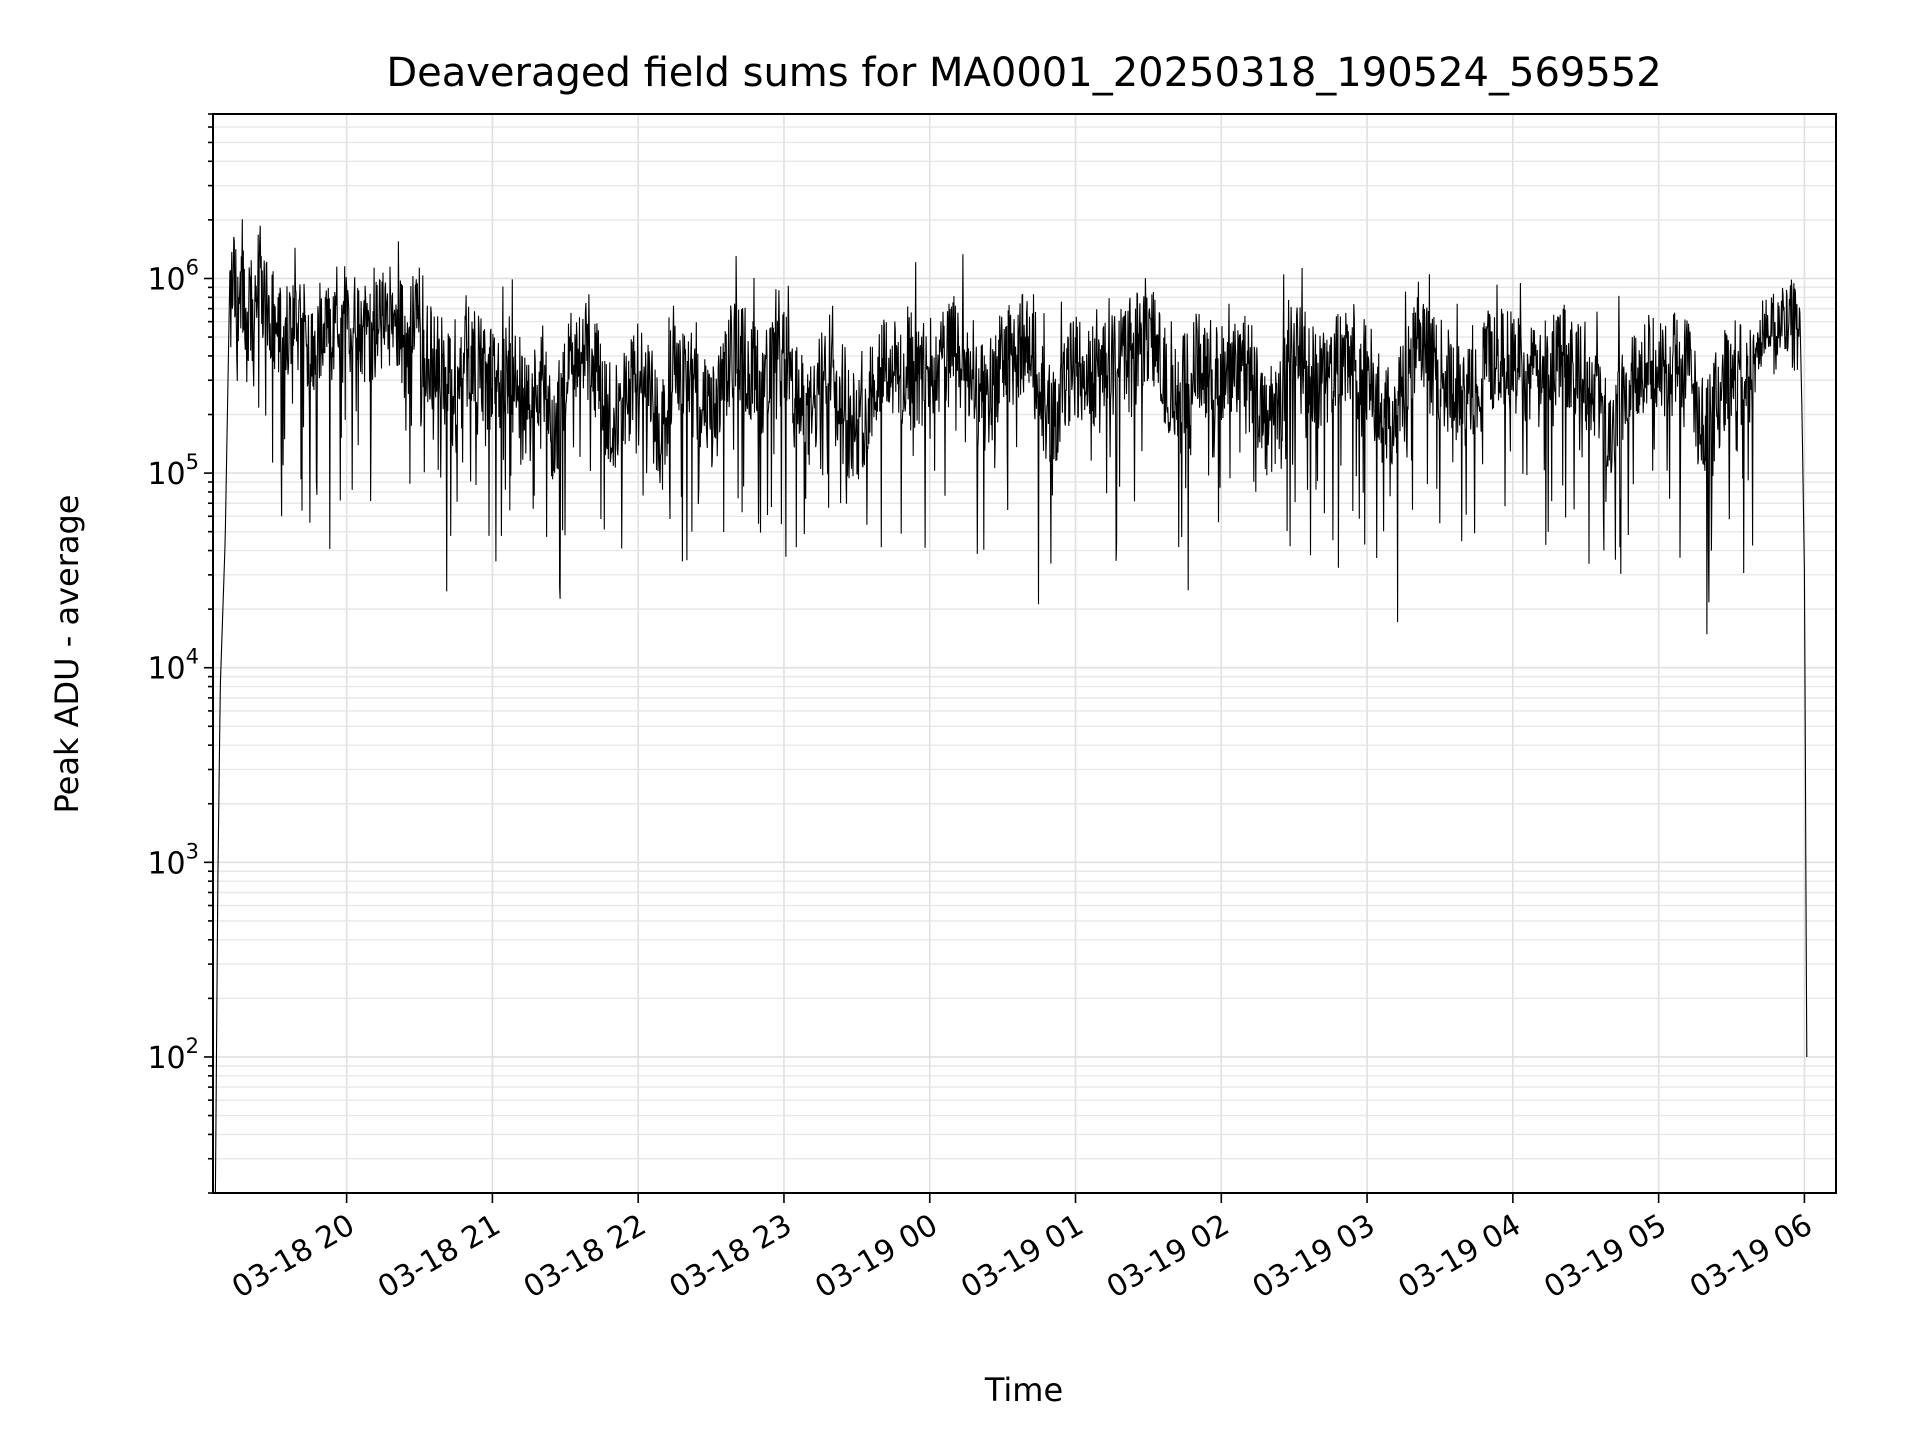 The height and width of the screenshot is (1440, 1920). I want to click on y-tick-label: 10⁶, so click(173, 276).